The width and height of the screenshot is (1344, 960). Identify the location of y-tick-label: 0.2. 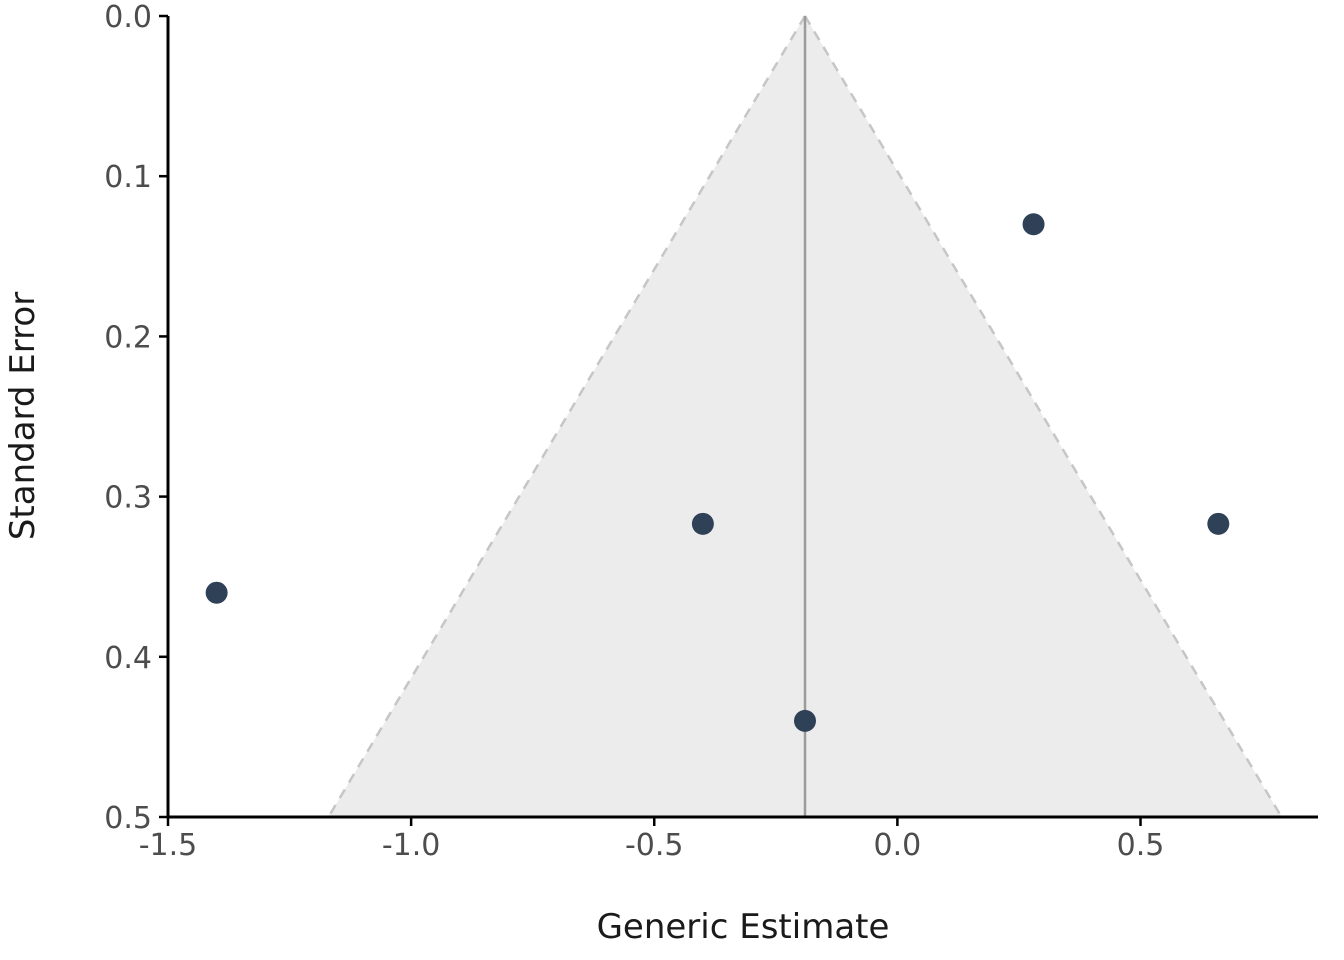
(128, 337).